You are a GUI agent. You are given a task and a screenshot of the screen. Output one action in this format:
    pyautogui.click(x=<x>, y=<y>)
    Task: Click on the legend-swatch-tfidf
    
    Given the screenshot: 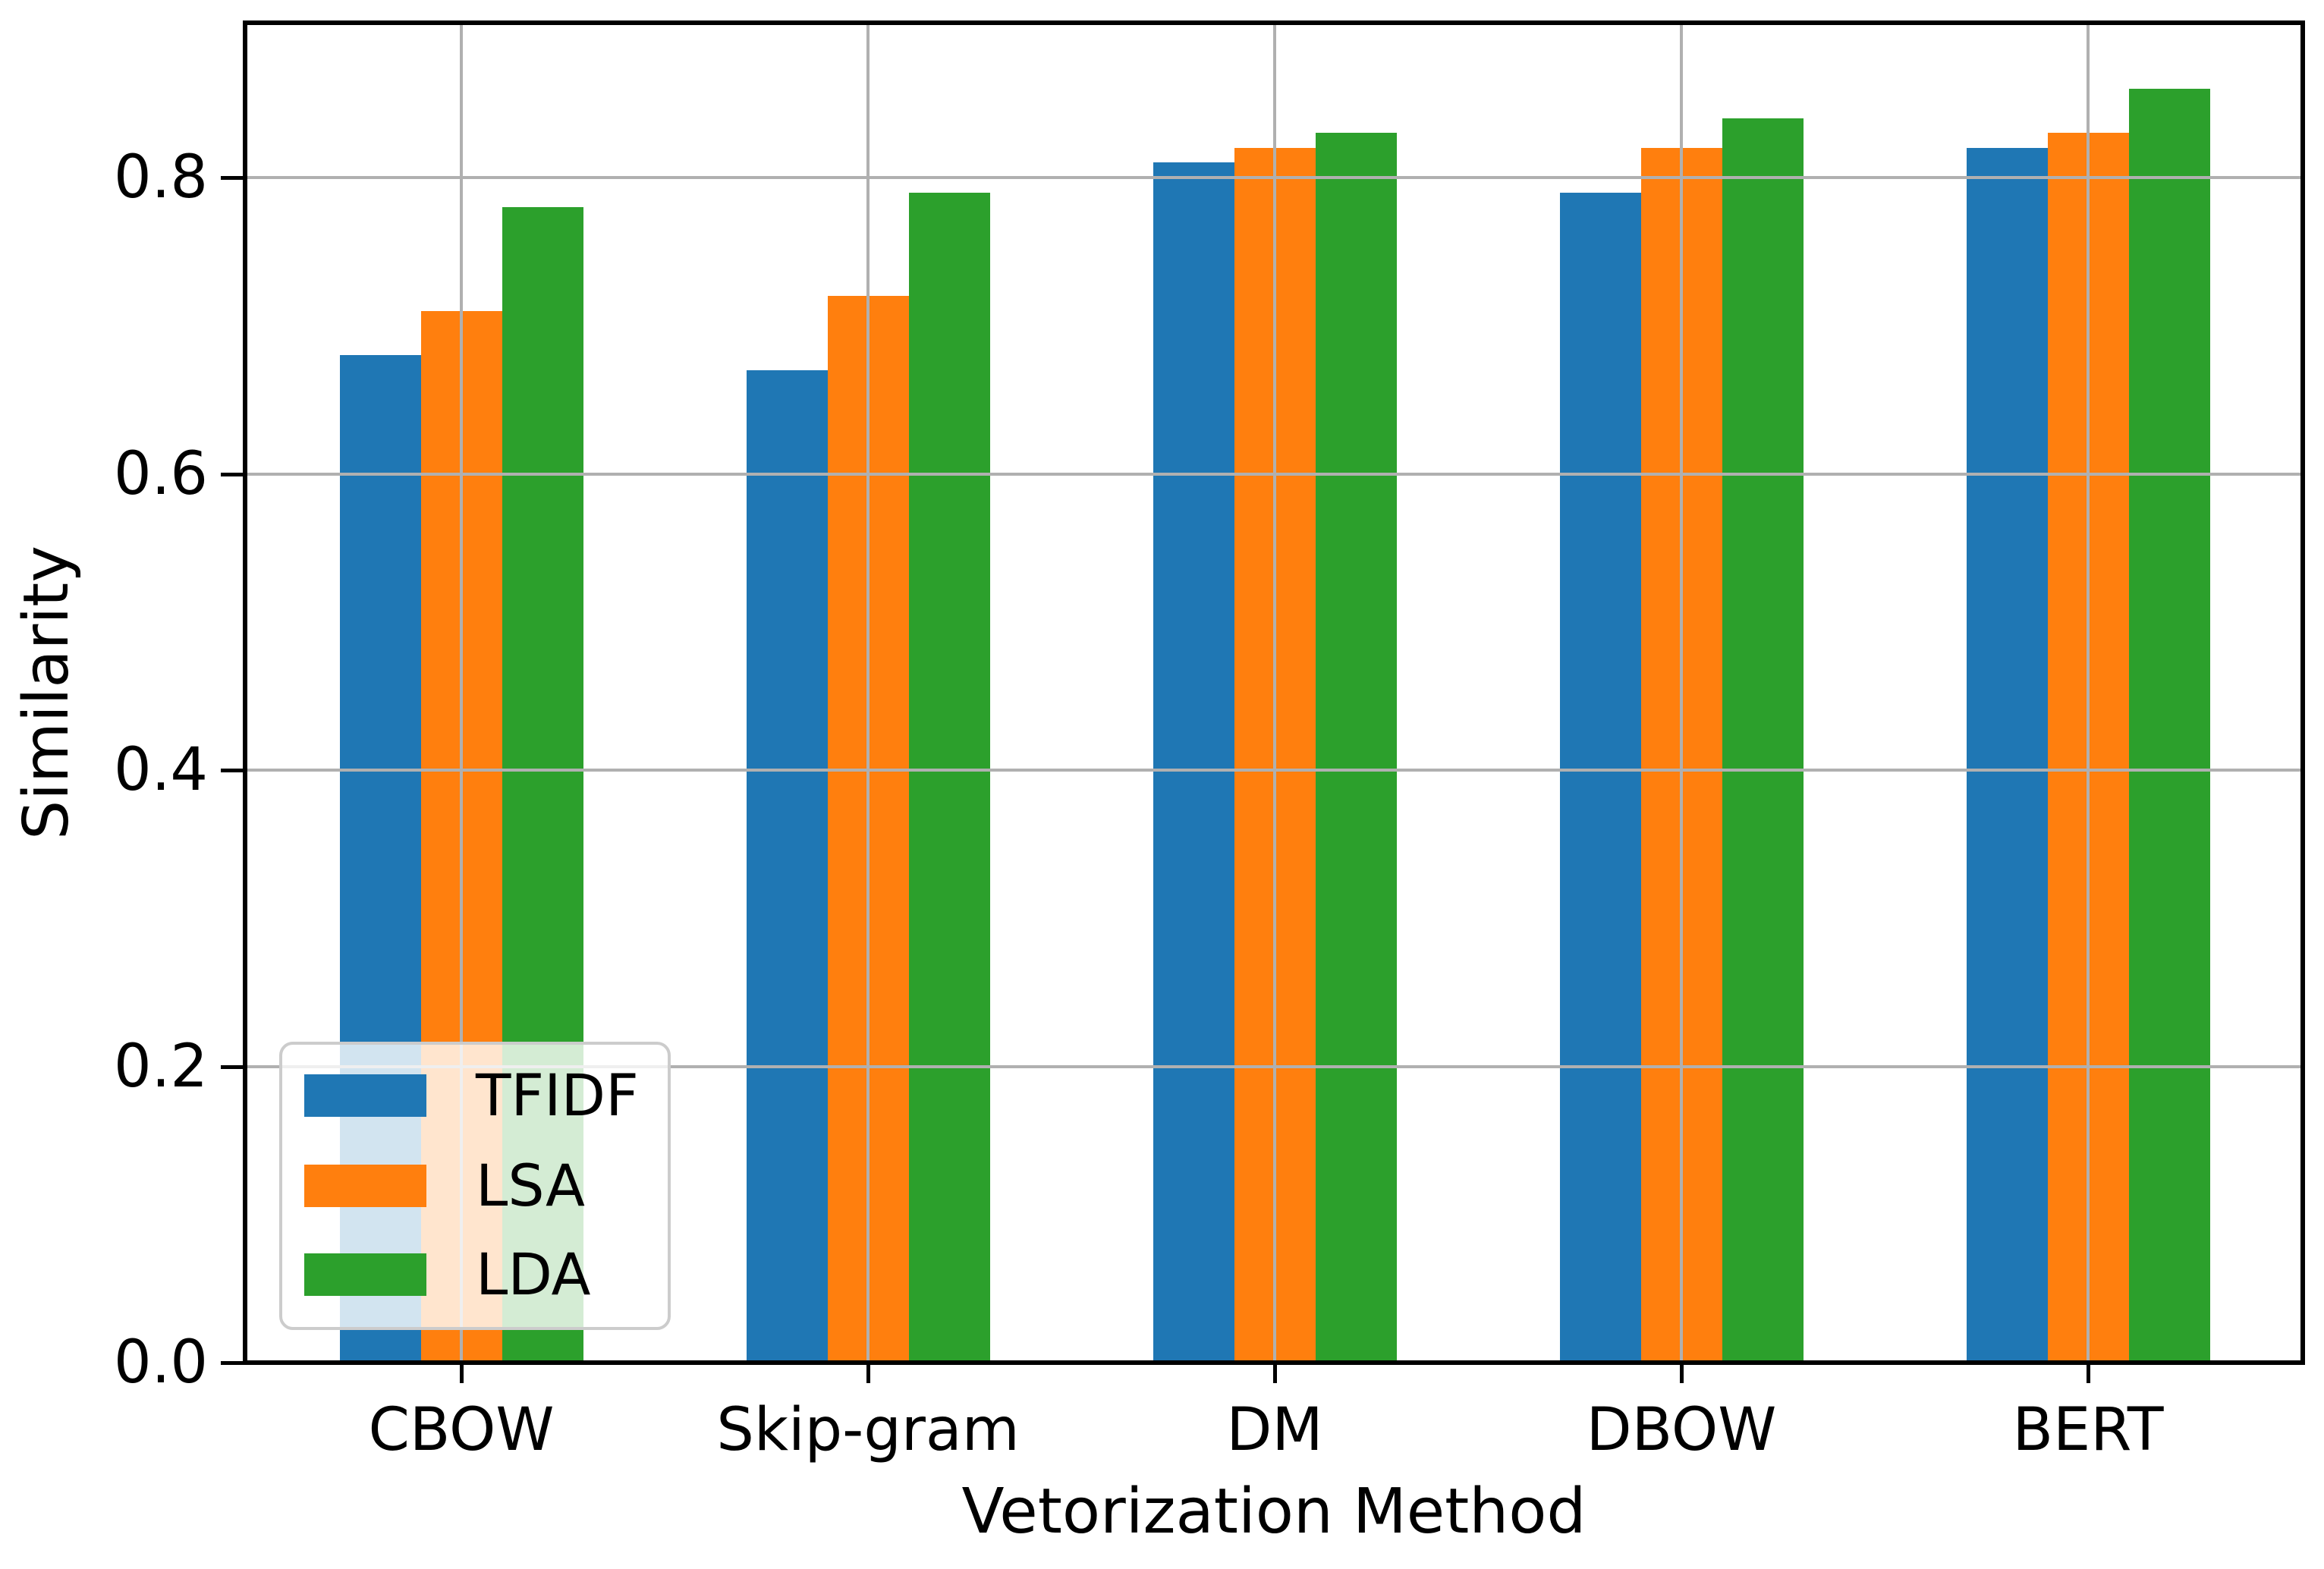 What is the action you would take?
    pyautogui.click(x=365, y=1095)
    